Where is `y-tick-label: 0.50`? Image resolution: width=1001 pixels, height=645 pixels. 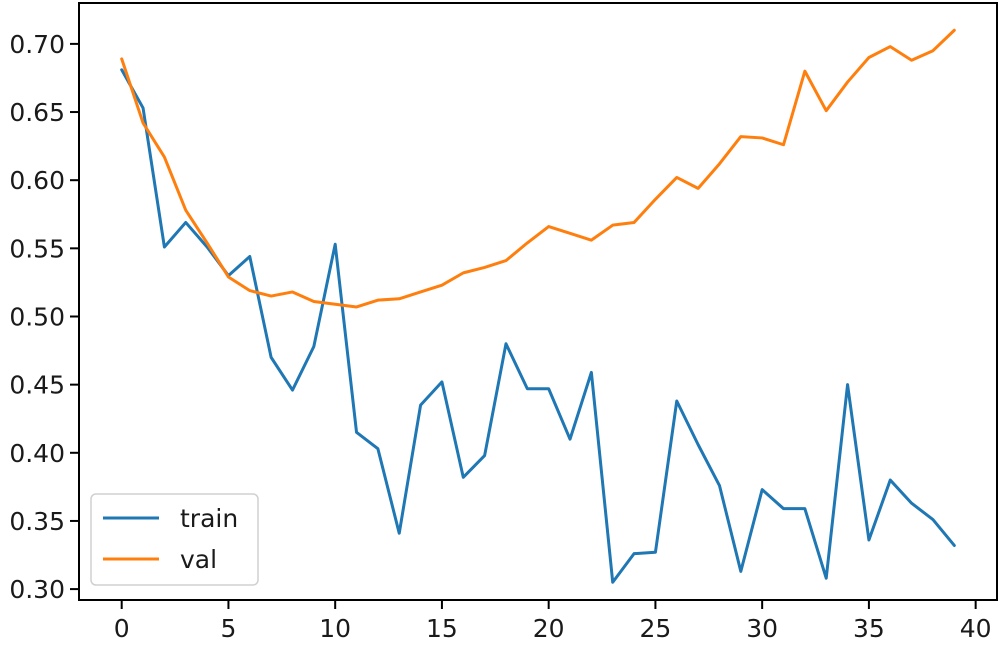
y-tick-label: 0.50 is located at coordinates (37, 316).